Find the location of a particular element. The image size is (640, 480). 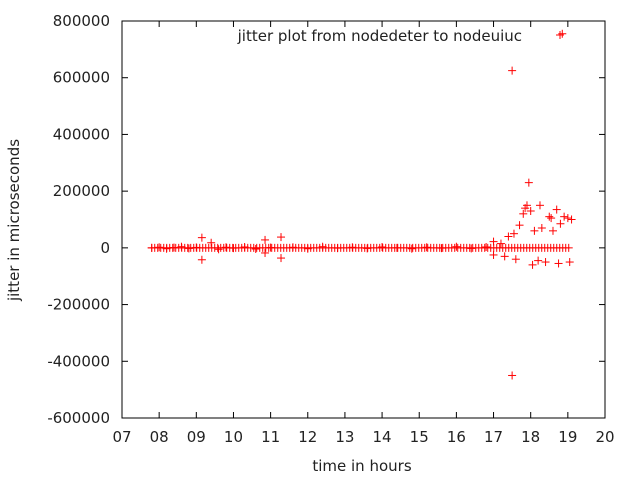

y-tick-label: 0 is located at coordinates (105, 248).